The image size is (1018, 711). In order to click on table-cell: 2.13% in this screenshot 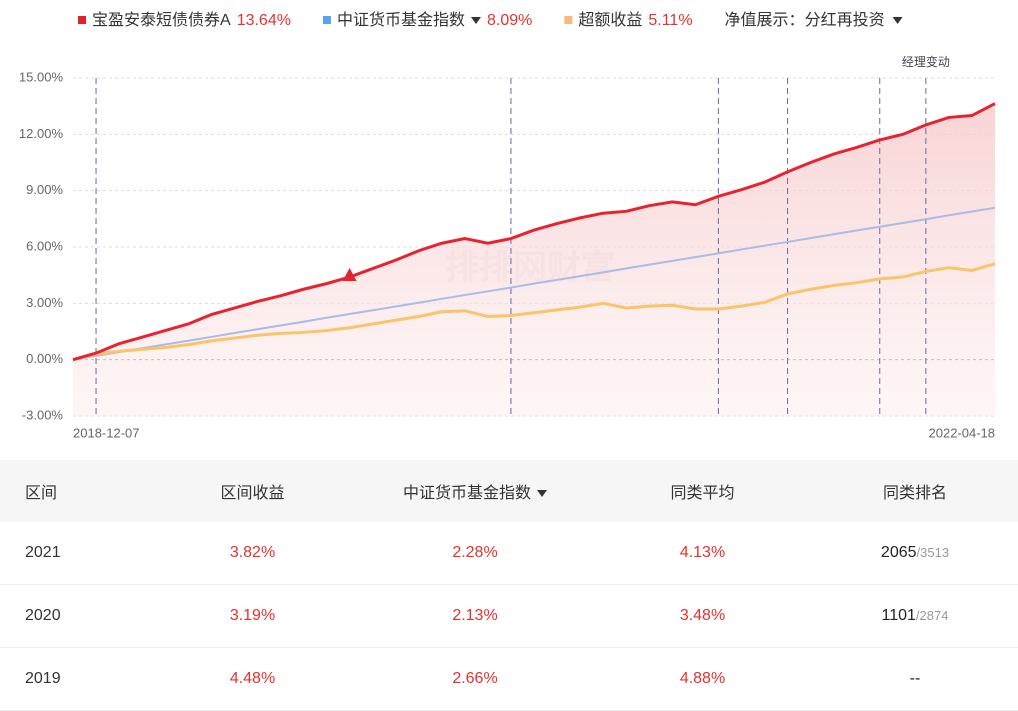, I will do `click(475, 616)`.